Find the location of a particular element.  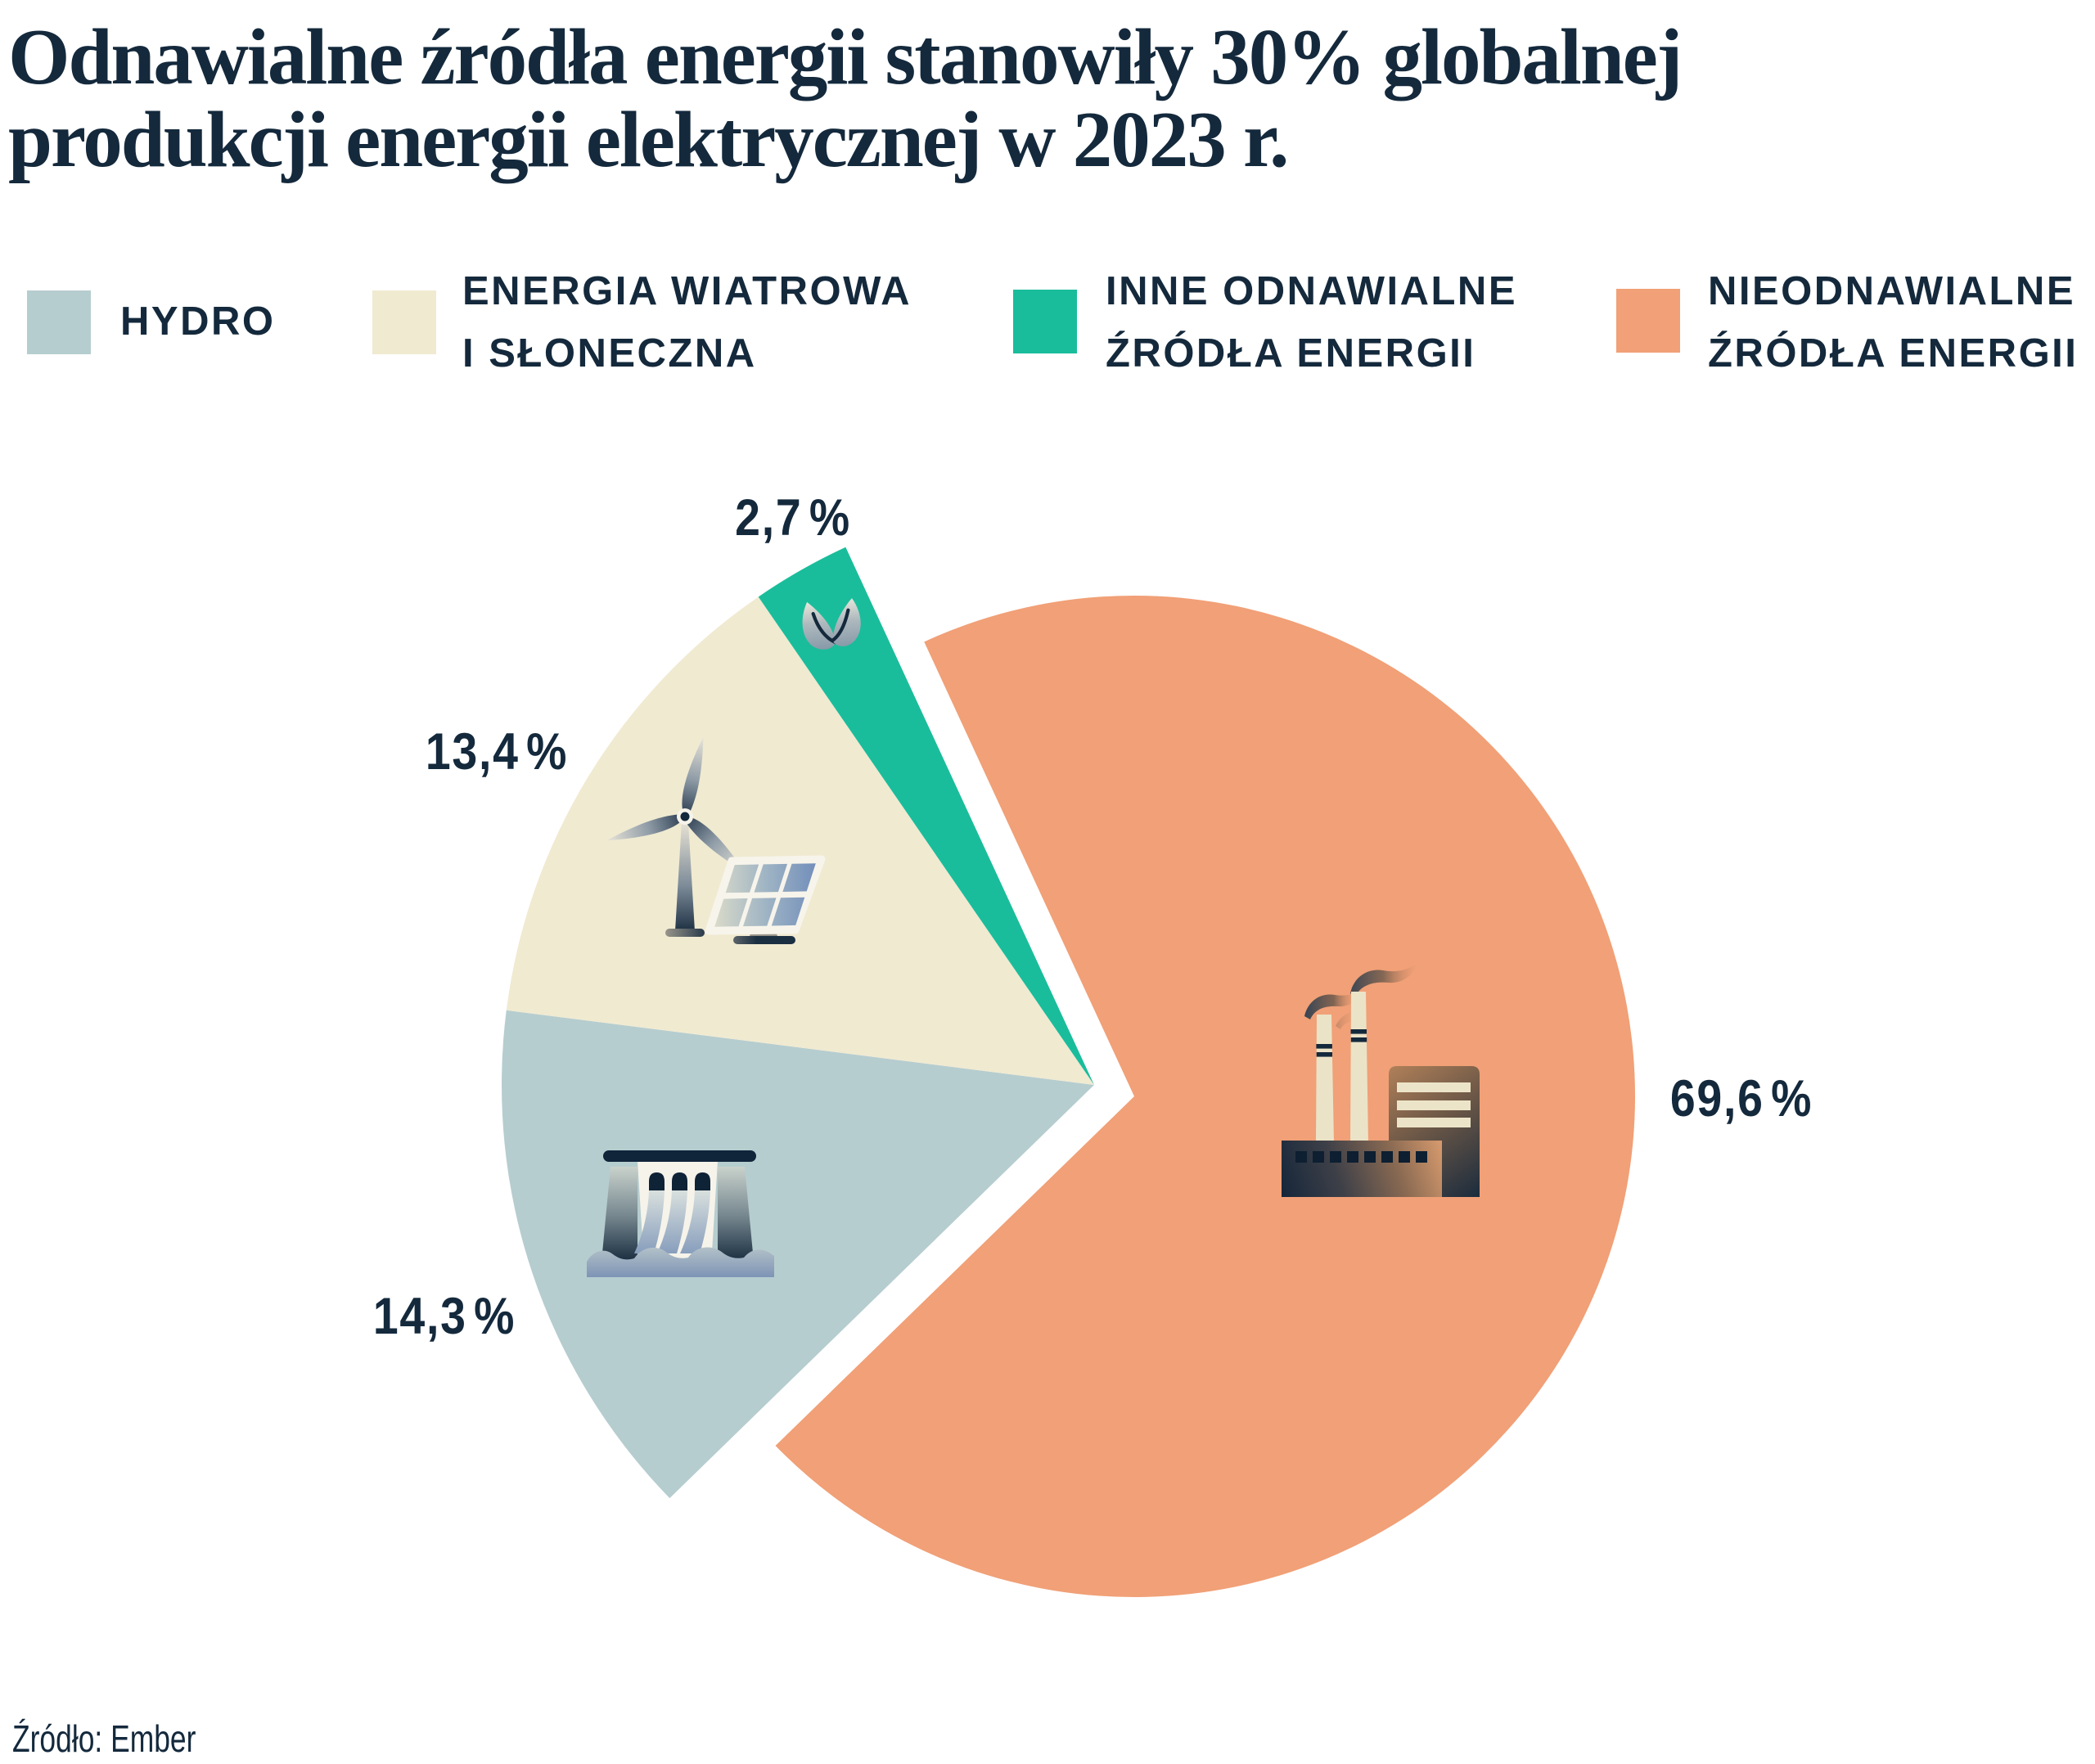

legend-label-wind-solar-line2: I SŁONECZNA is located at coordinates (609, 354).